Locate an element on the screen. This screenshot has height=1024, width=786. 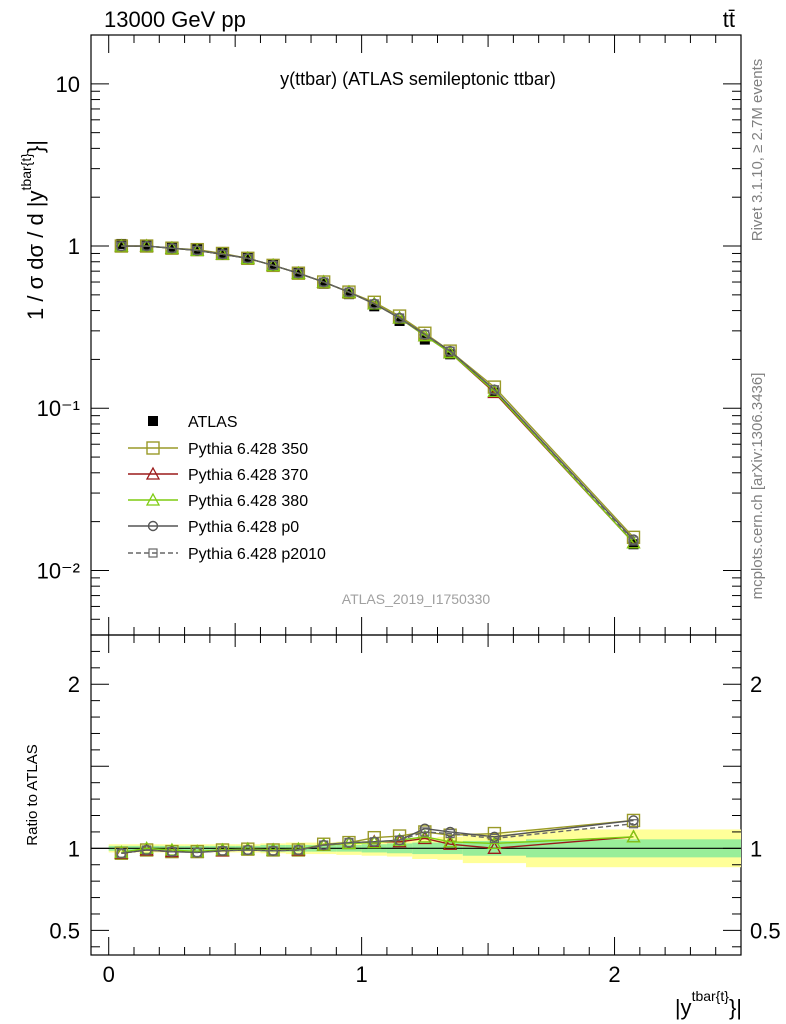
x-tick-label: 2 is located at coordinates (614, 974).